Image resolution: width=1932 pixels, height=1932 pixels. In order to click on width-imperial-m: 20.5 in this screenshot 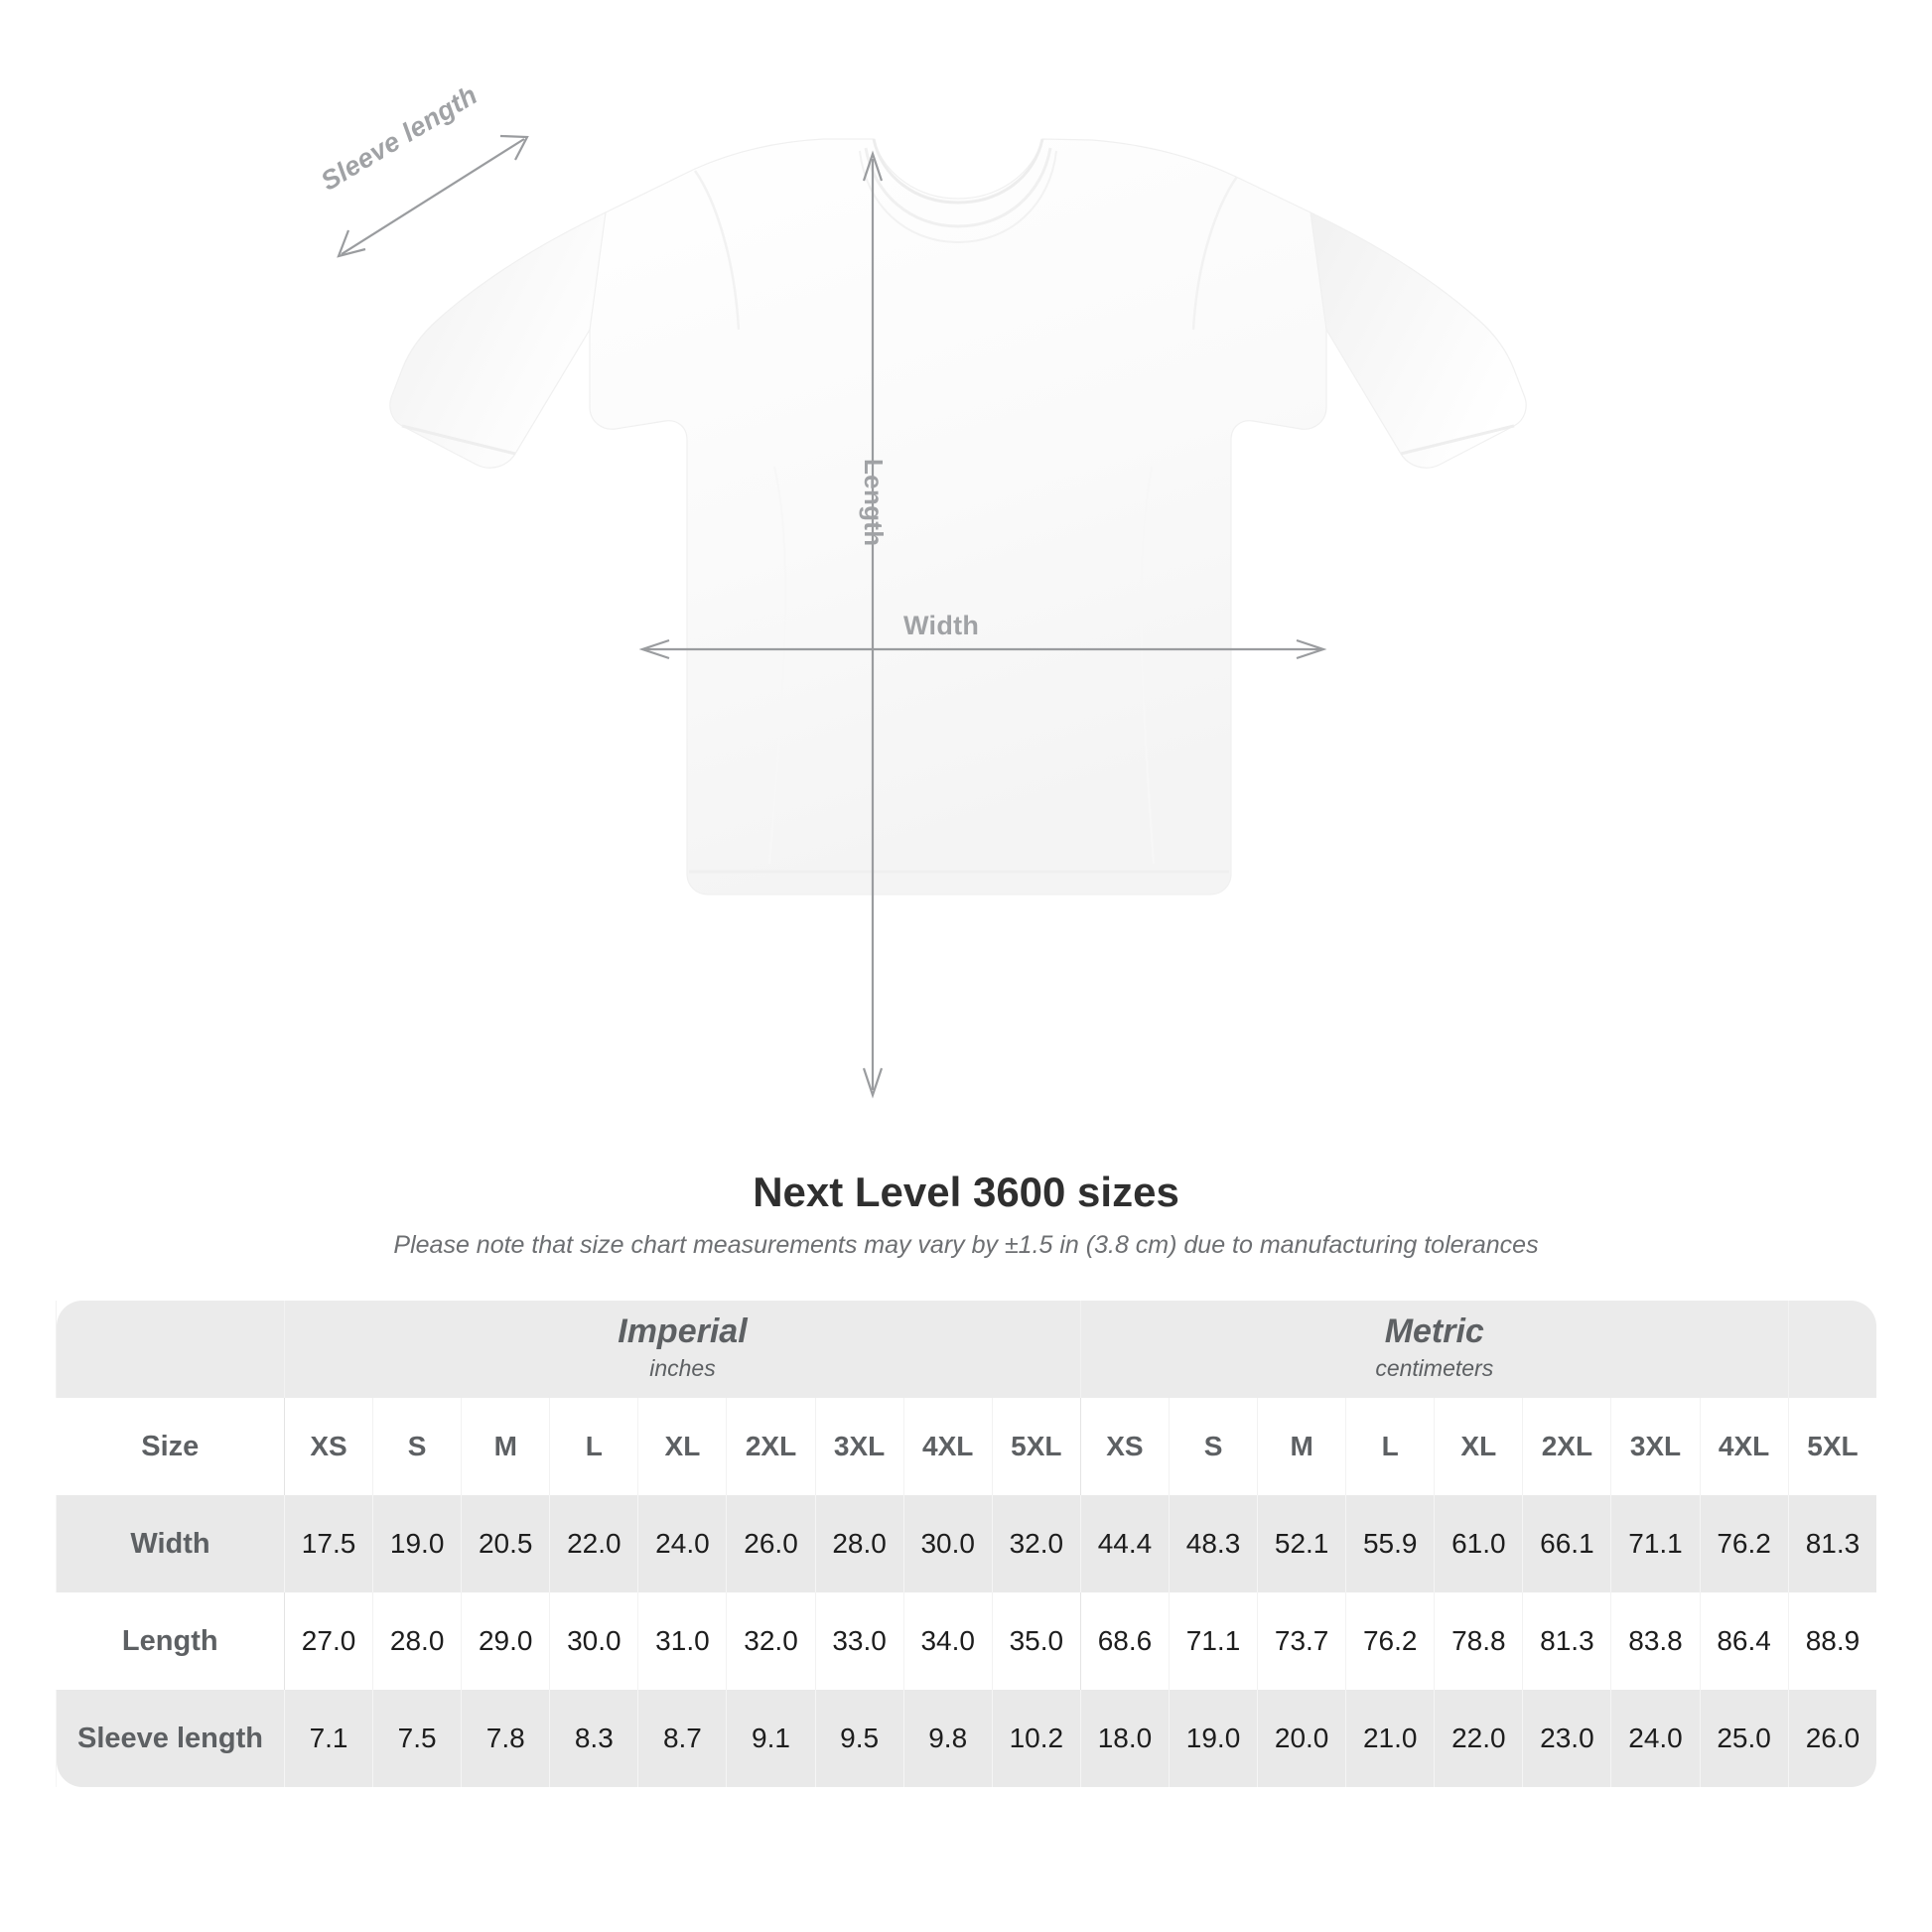, I will do `click(505, 1544)`.